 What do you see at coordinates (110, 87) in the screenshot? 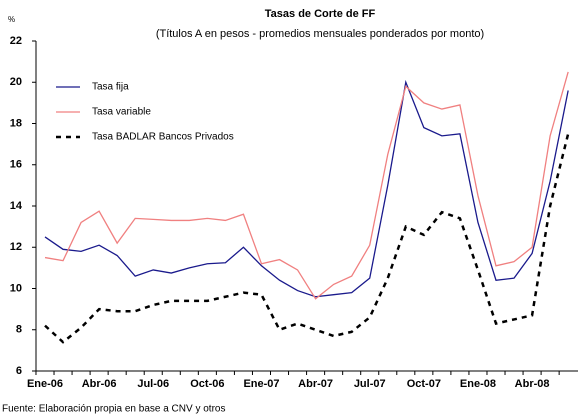
I see `legend-label: Tasa fija` at bounding box center [110, 87].